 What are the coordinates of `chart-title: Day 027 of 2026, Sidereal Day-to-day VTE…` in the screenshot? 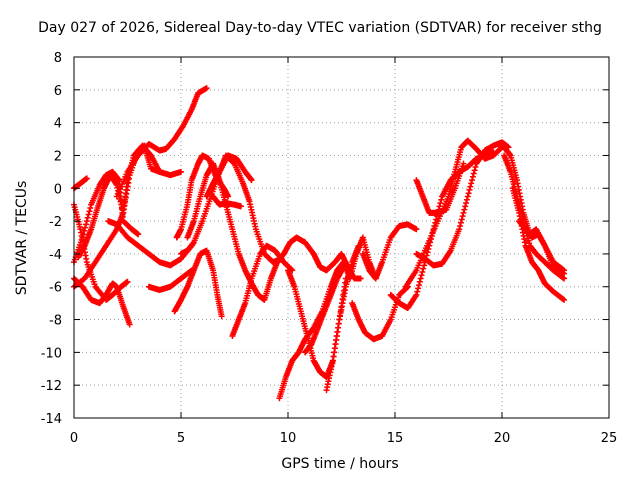 It's located at (320, 28).